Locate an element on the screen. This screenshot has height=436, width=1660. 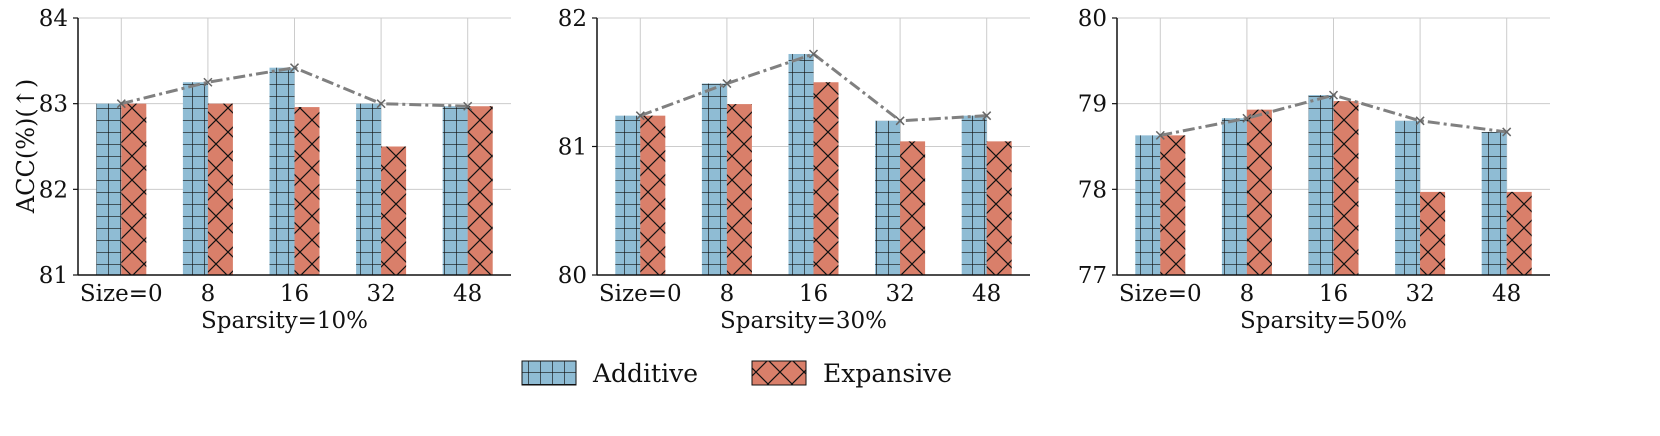
legend: Additive Expansive is located at coordinates (736, 373).